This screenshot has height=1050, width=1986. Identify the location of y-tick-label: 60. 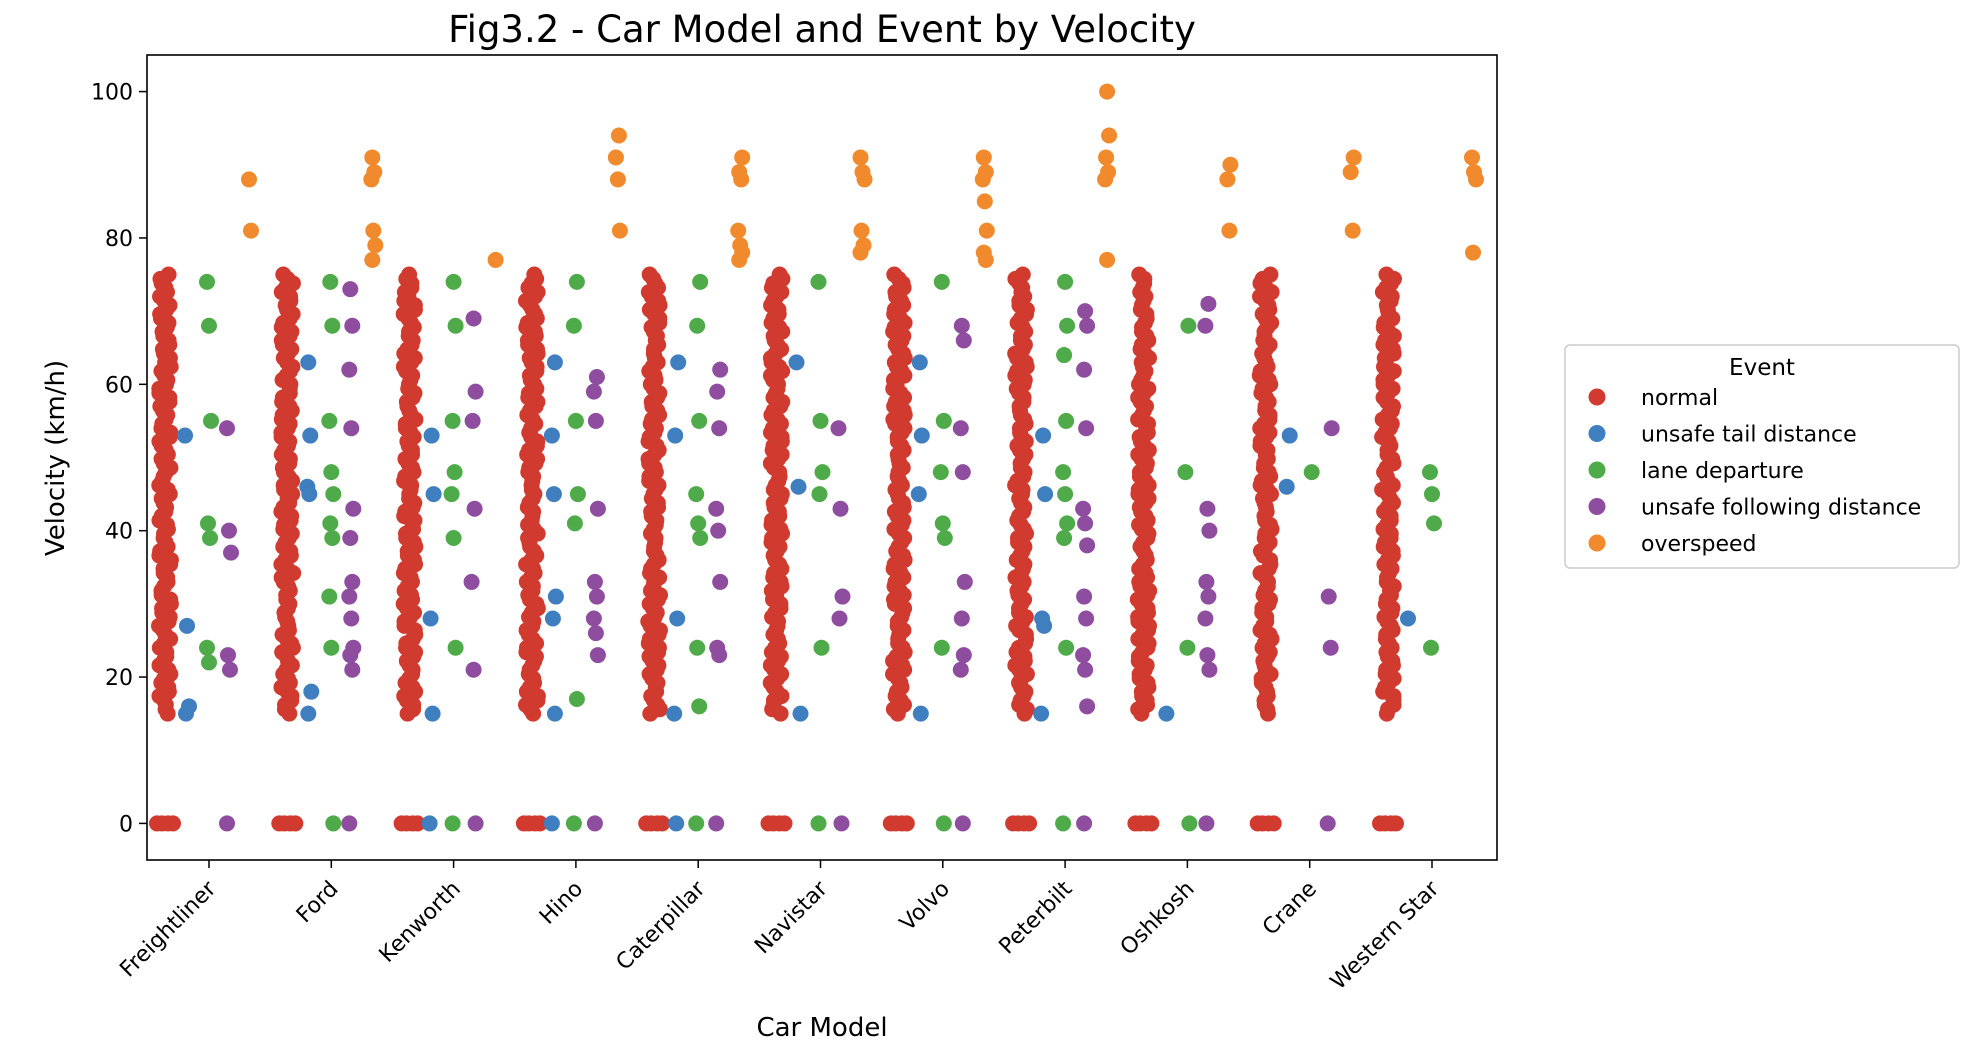
(119, 385).